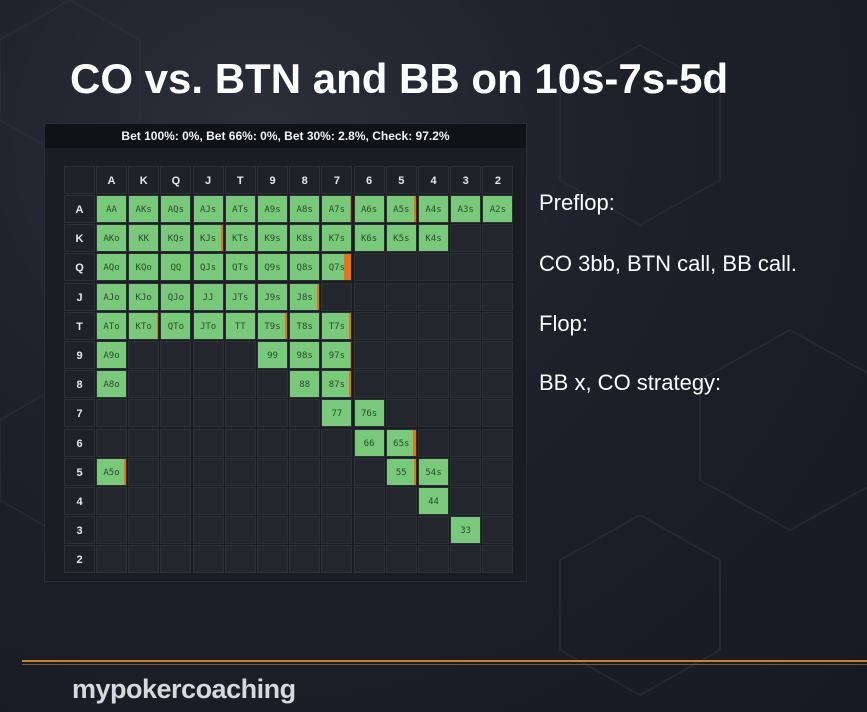  I want to click on hand-cell-77: 77, so click(337, 413).